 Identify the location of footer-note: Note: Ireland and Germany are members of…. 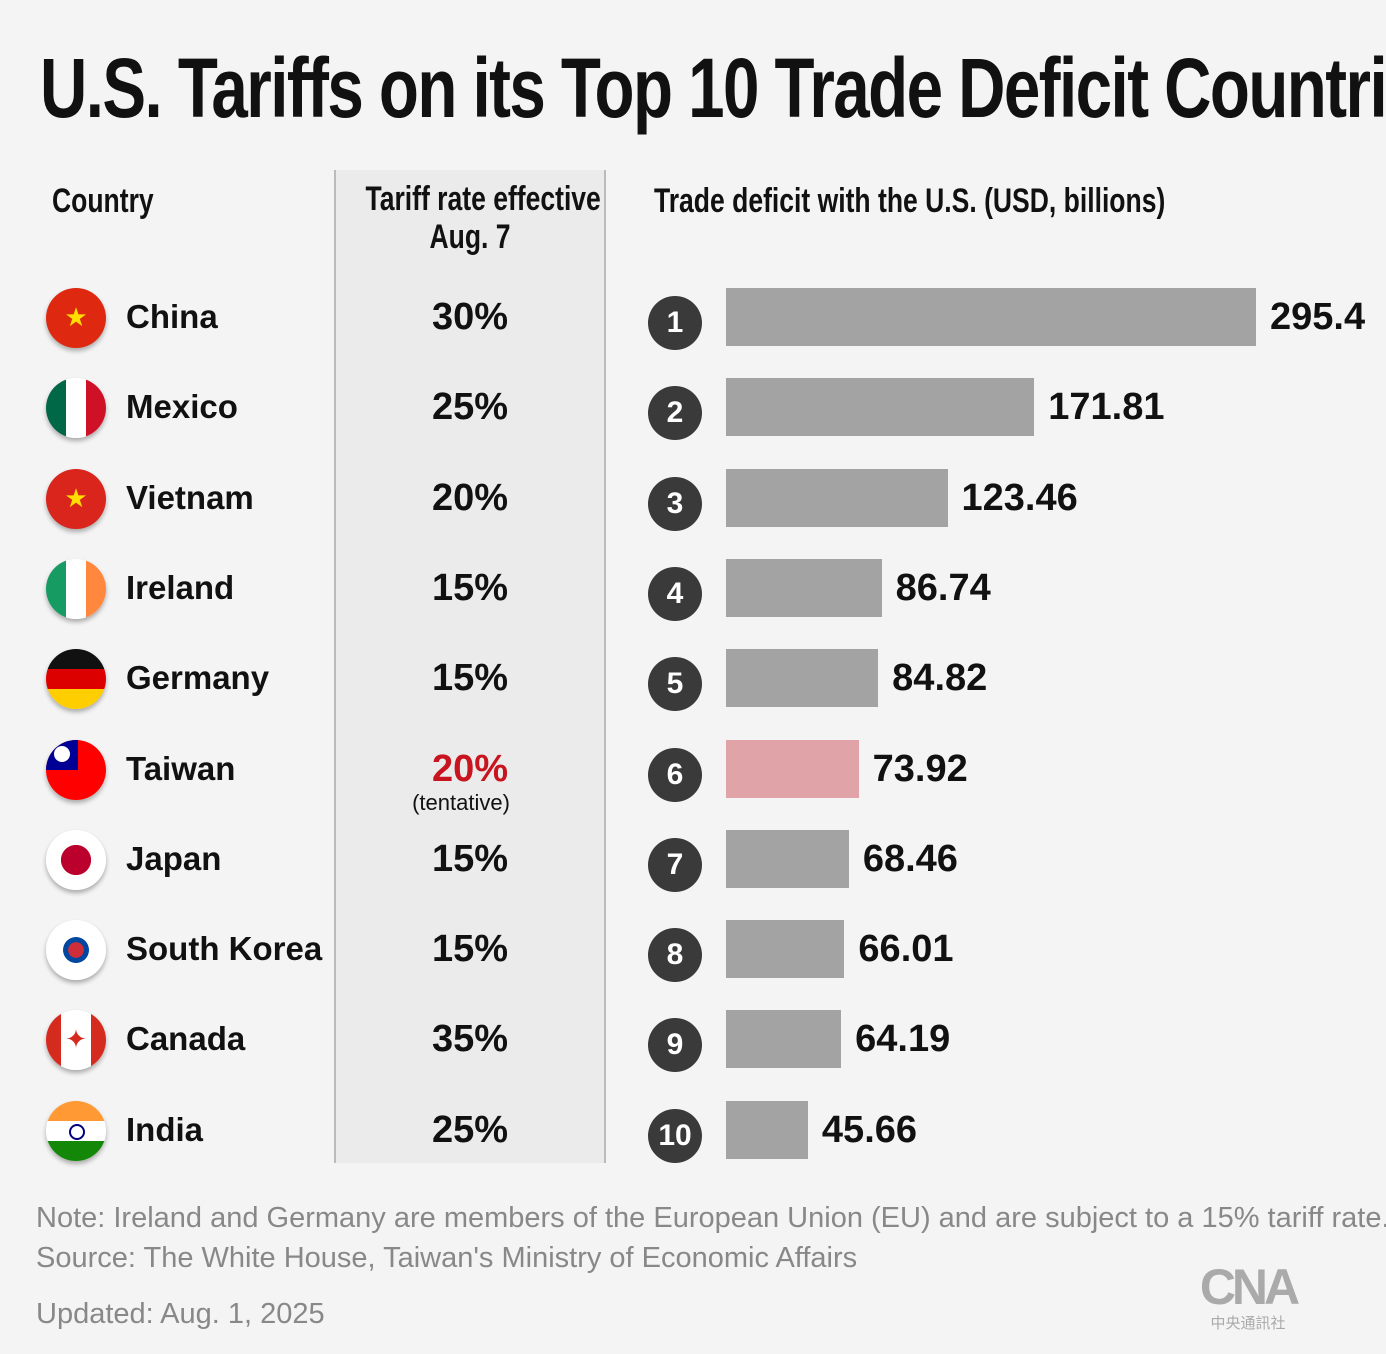
(711, 1218).